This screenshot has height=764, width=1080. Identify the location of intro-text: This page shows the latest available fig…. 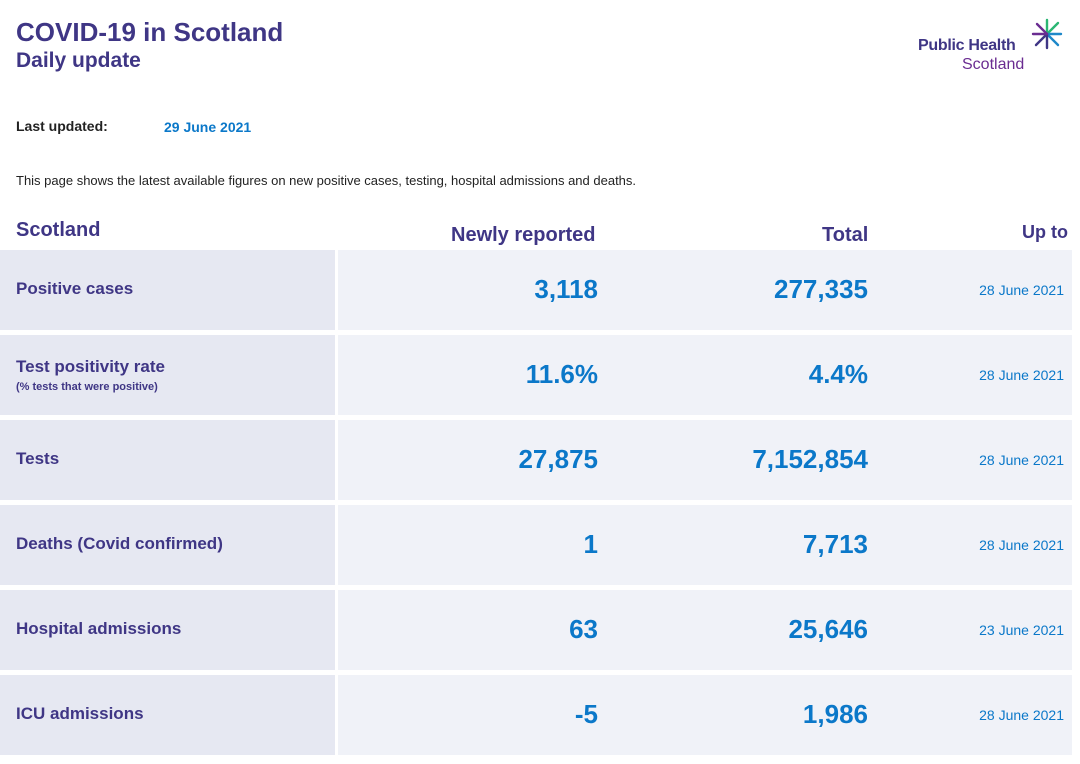
(326, 180).